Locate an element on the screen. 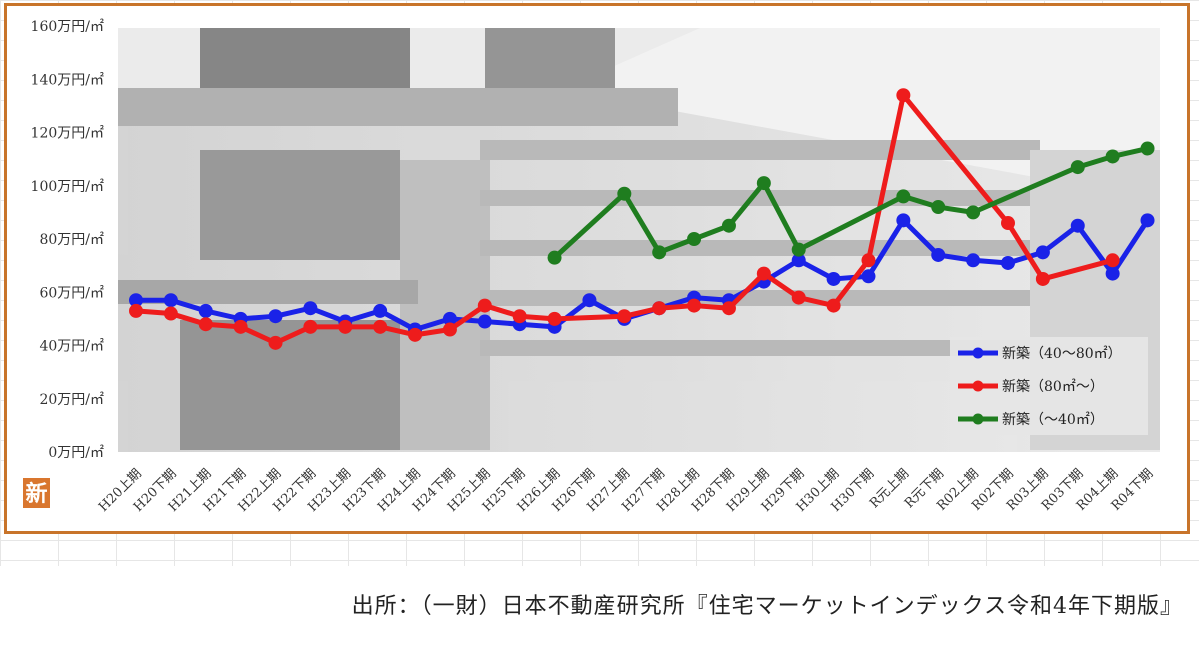  legend-label-blue: 新築（40～80㎡） is located at coordinates (1062, 354).